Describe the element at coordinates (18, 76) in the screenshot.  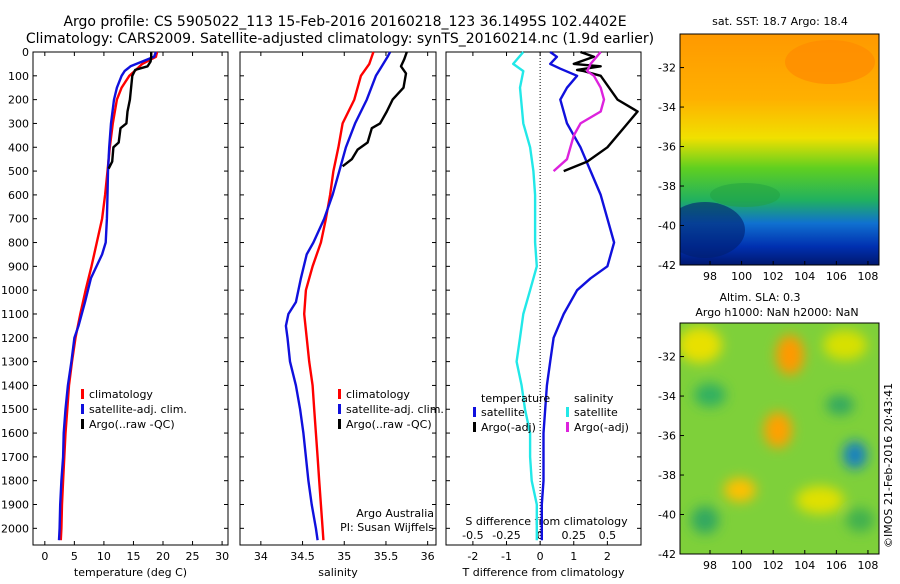
I see `y-tick-label: 100` at that location.